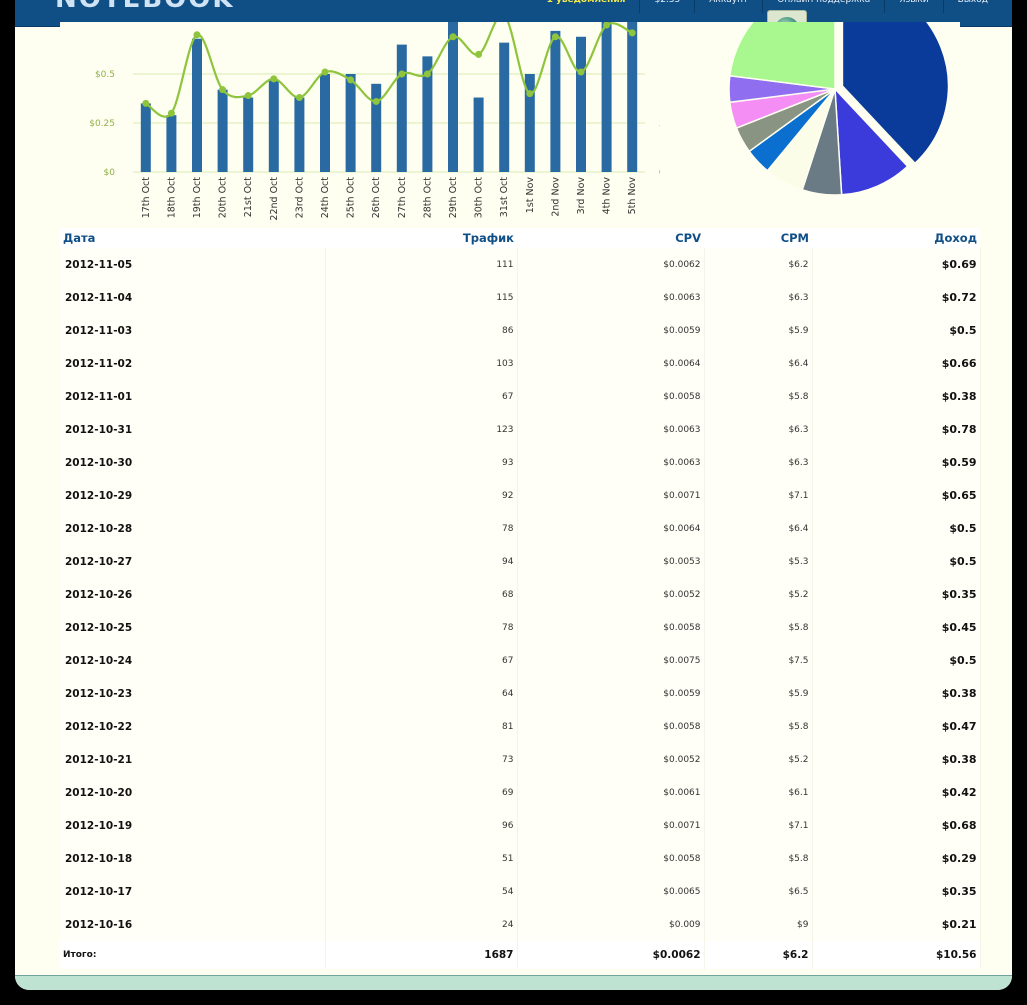  I want to click on traffic-share-pie-chart, so click(839, 109).